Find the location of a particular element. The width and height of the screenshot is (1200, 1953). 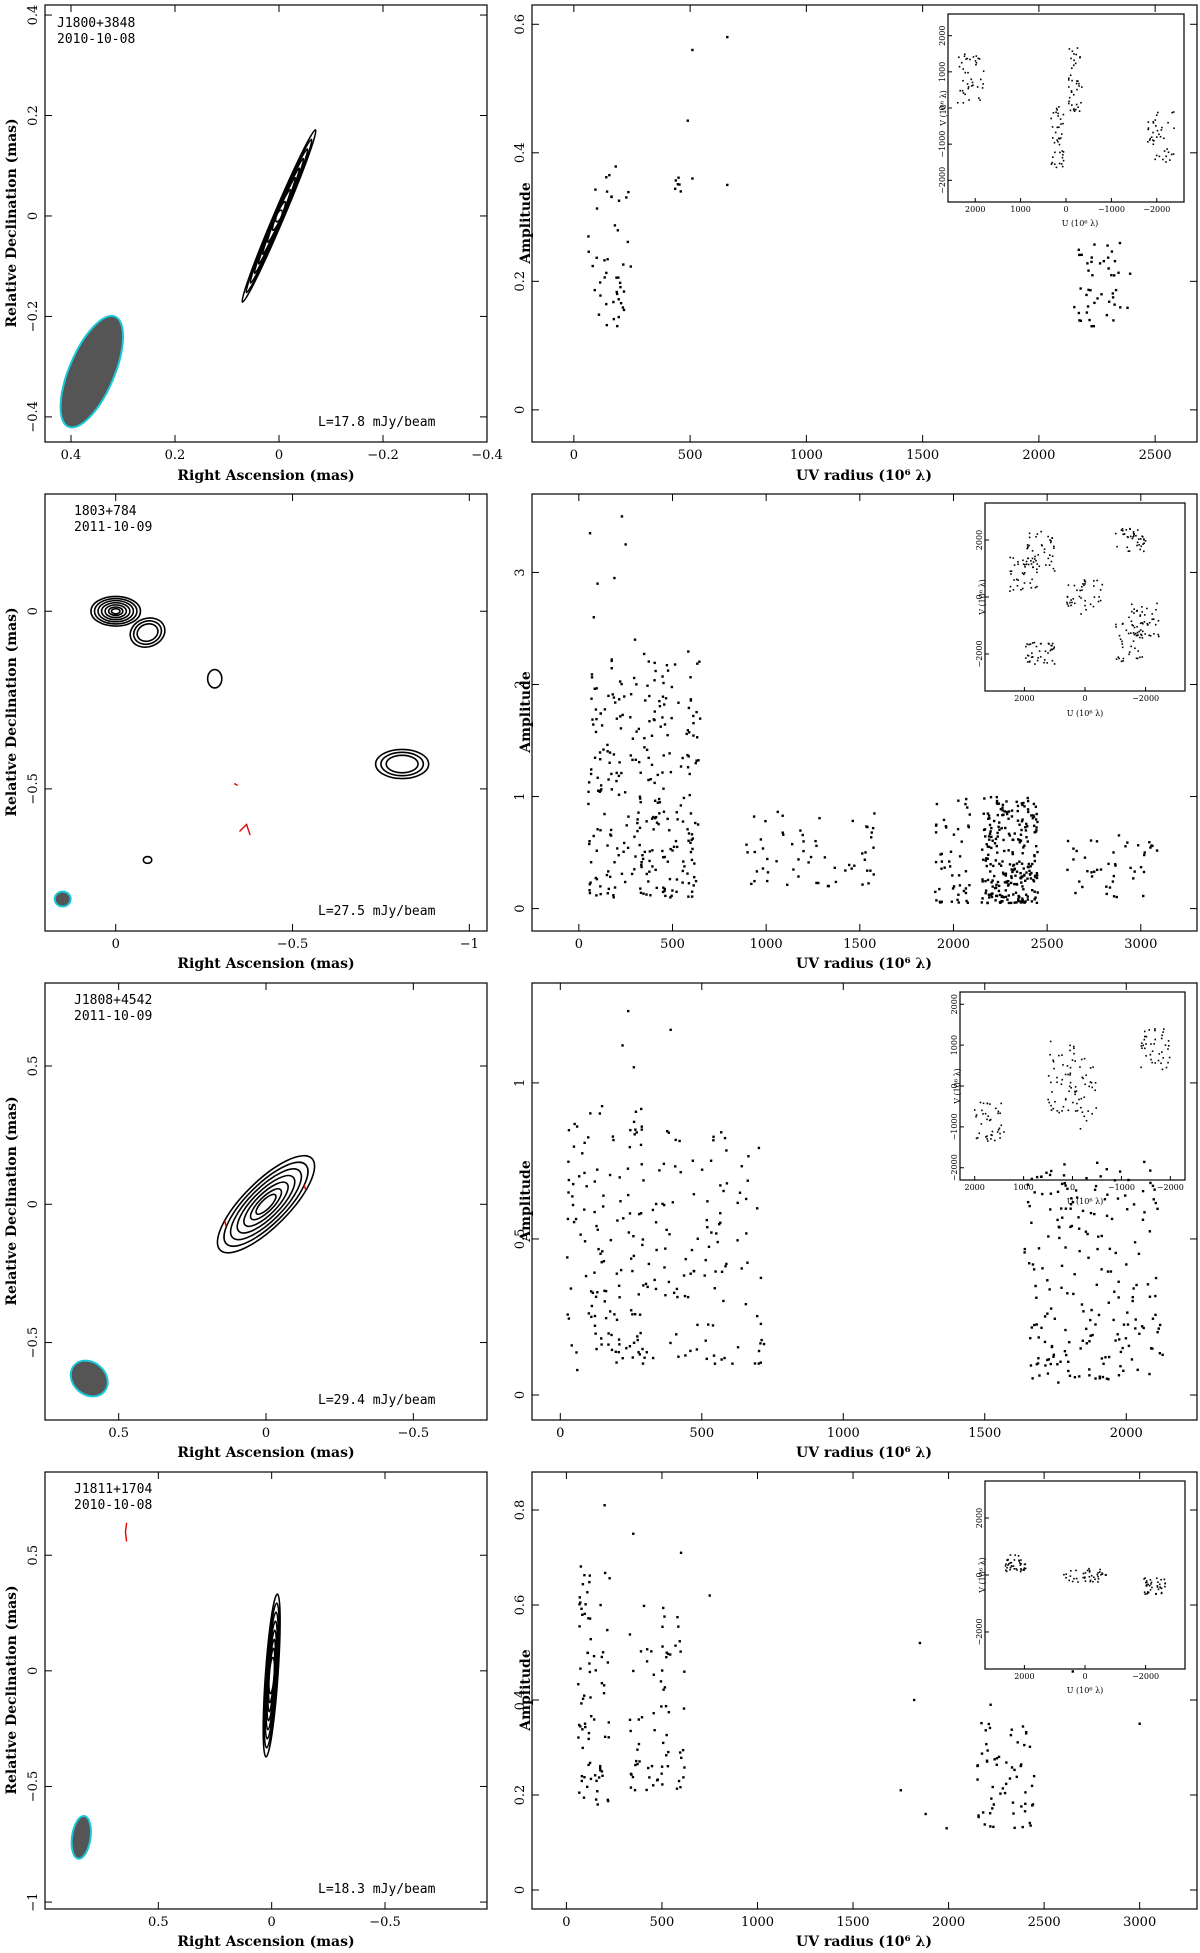

y-tick-label: 0 is located at coordinates (33, 1671).